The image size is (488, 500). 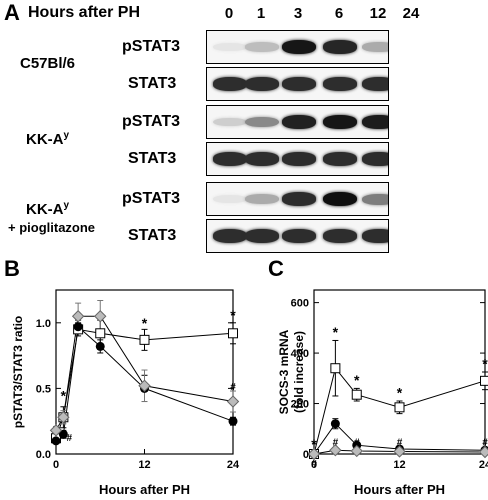 I want to click on y-tick-label: 0, so click(x=306, y=455).